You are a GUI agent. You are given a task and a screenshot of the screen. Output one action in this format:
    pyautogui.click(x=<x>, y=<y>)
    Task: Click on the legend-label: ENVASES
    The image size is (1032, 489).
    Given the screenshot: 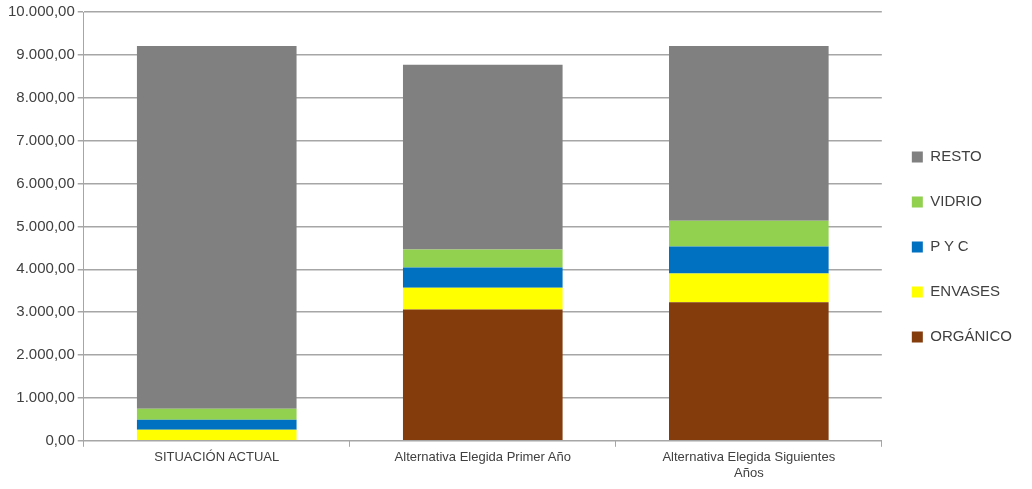 What is the action you would take?
    pyautogui.click(x=965, y=291)
    